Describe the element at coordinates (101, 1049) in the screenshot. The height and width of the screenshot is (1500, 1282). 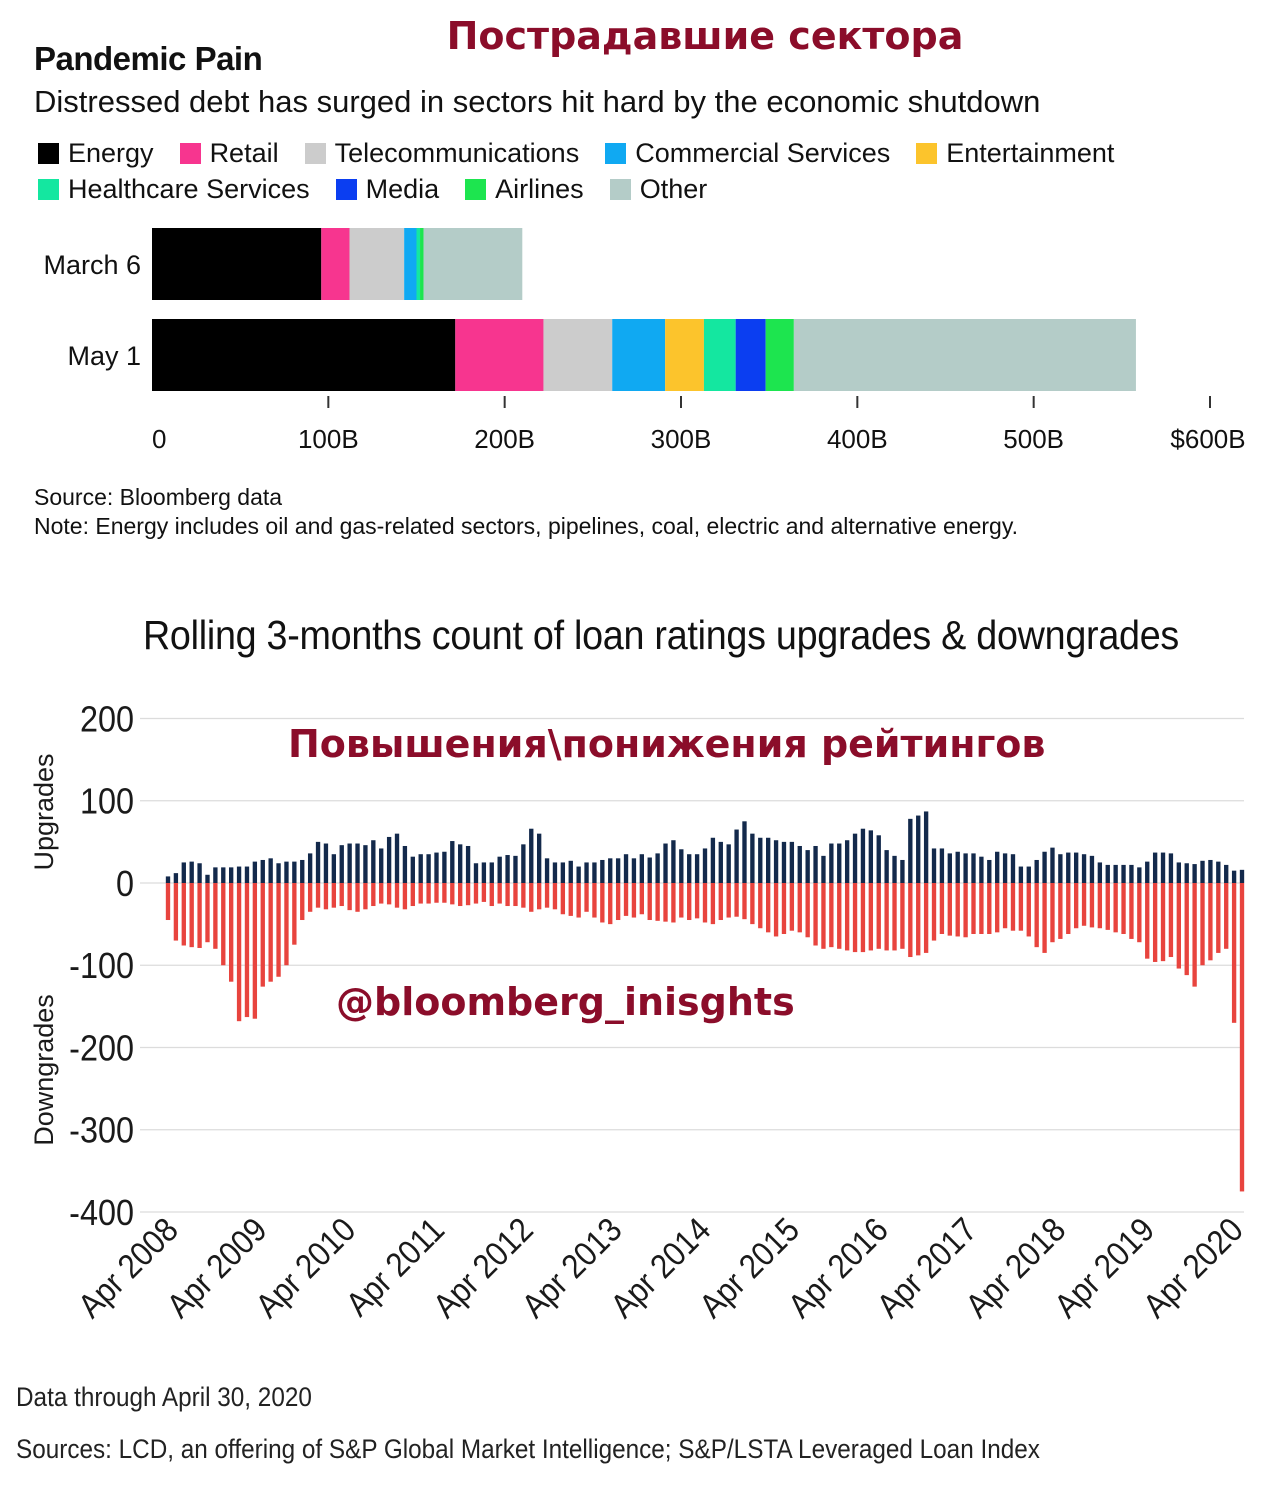
I see `y-tick-label: -200` at that location.